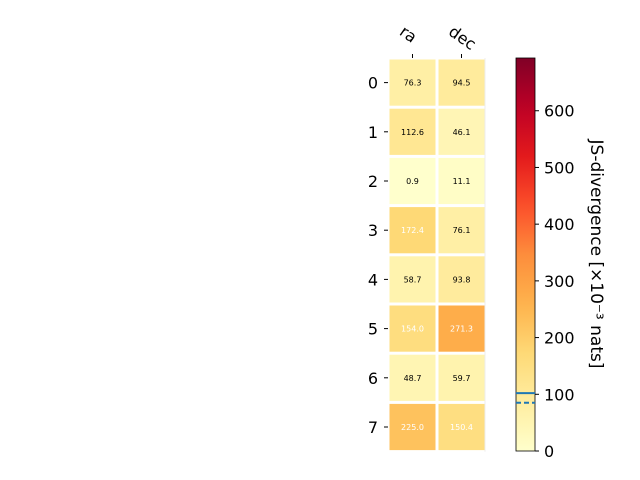  I want to click on colorbar-tick-label: 600, so click(559, 111).